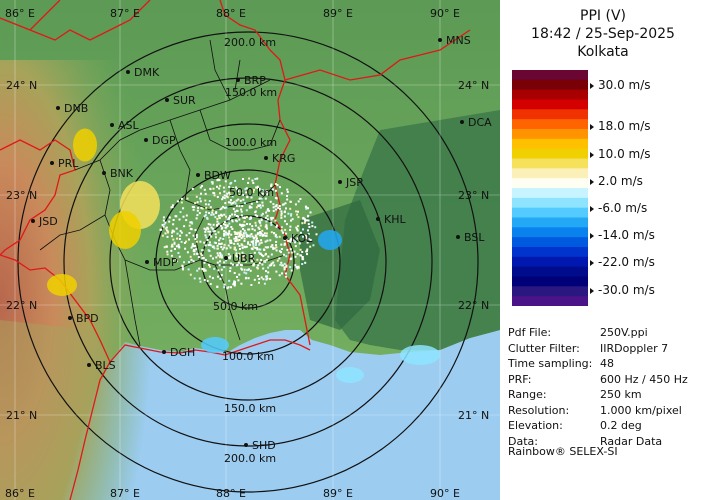 This screenshot has width=706, height=500. What do you see at coordinates (595, 410) in the screenshot?
I see `info-row: Resolution: 1.000 km/pixel` at bounding box center [595, 410].